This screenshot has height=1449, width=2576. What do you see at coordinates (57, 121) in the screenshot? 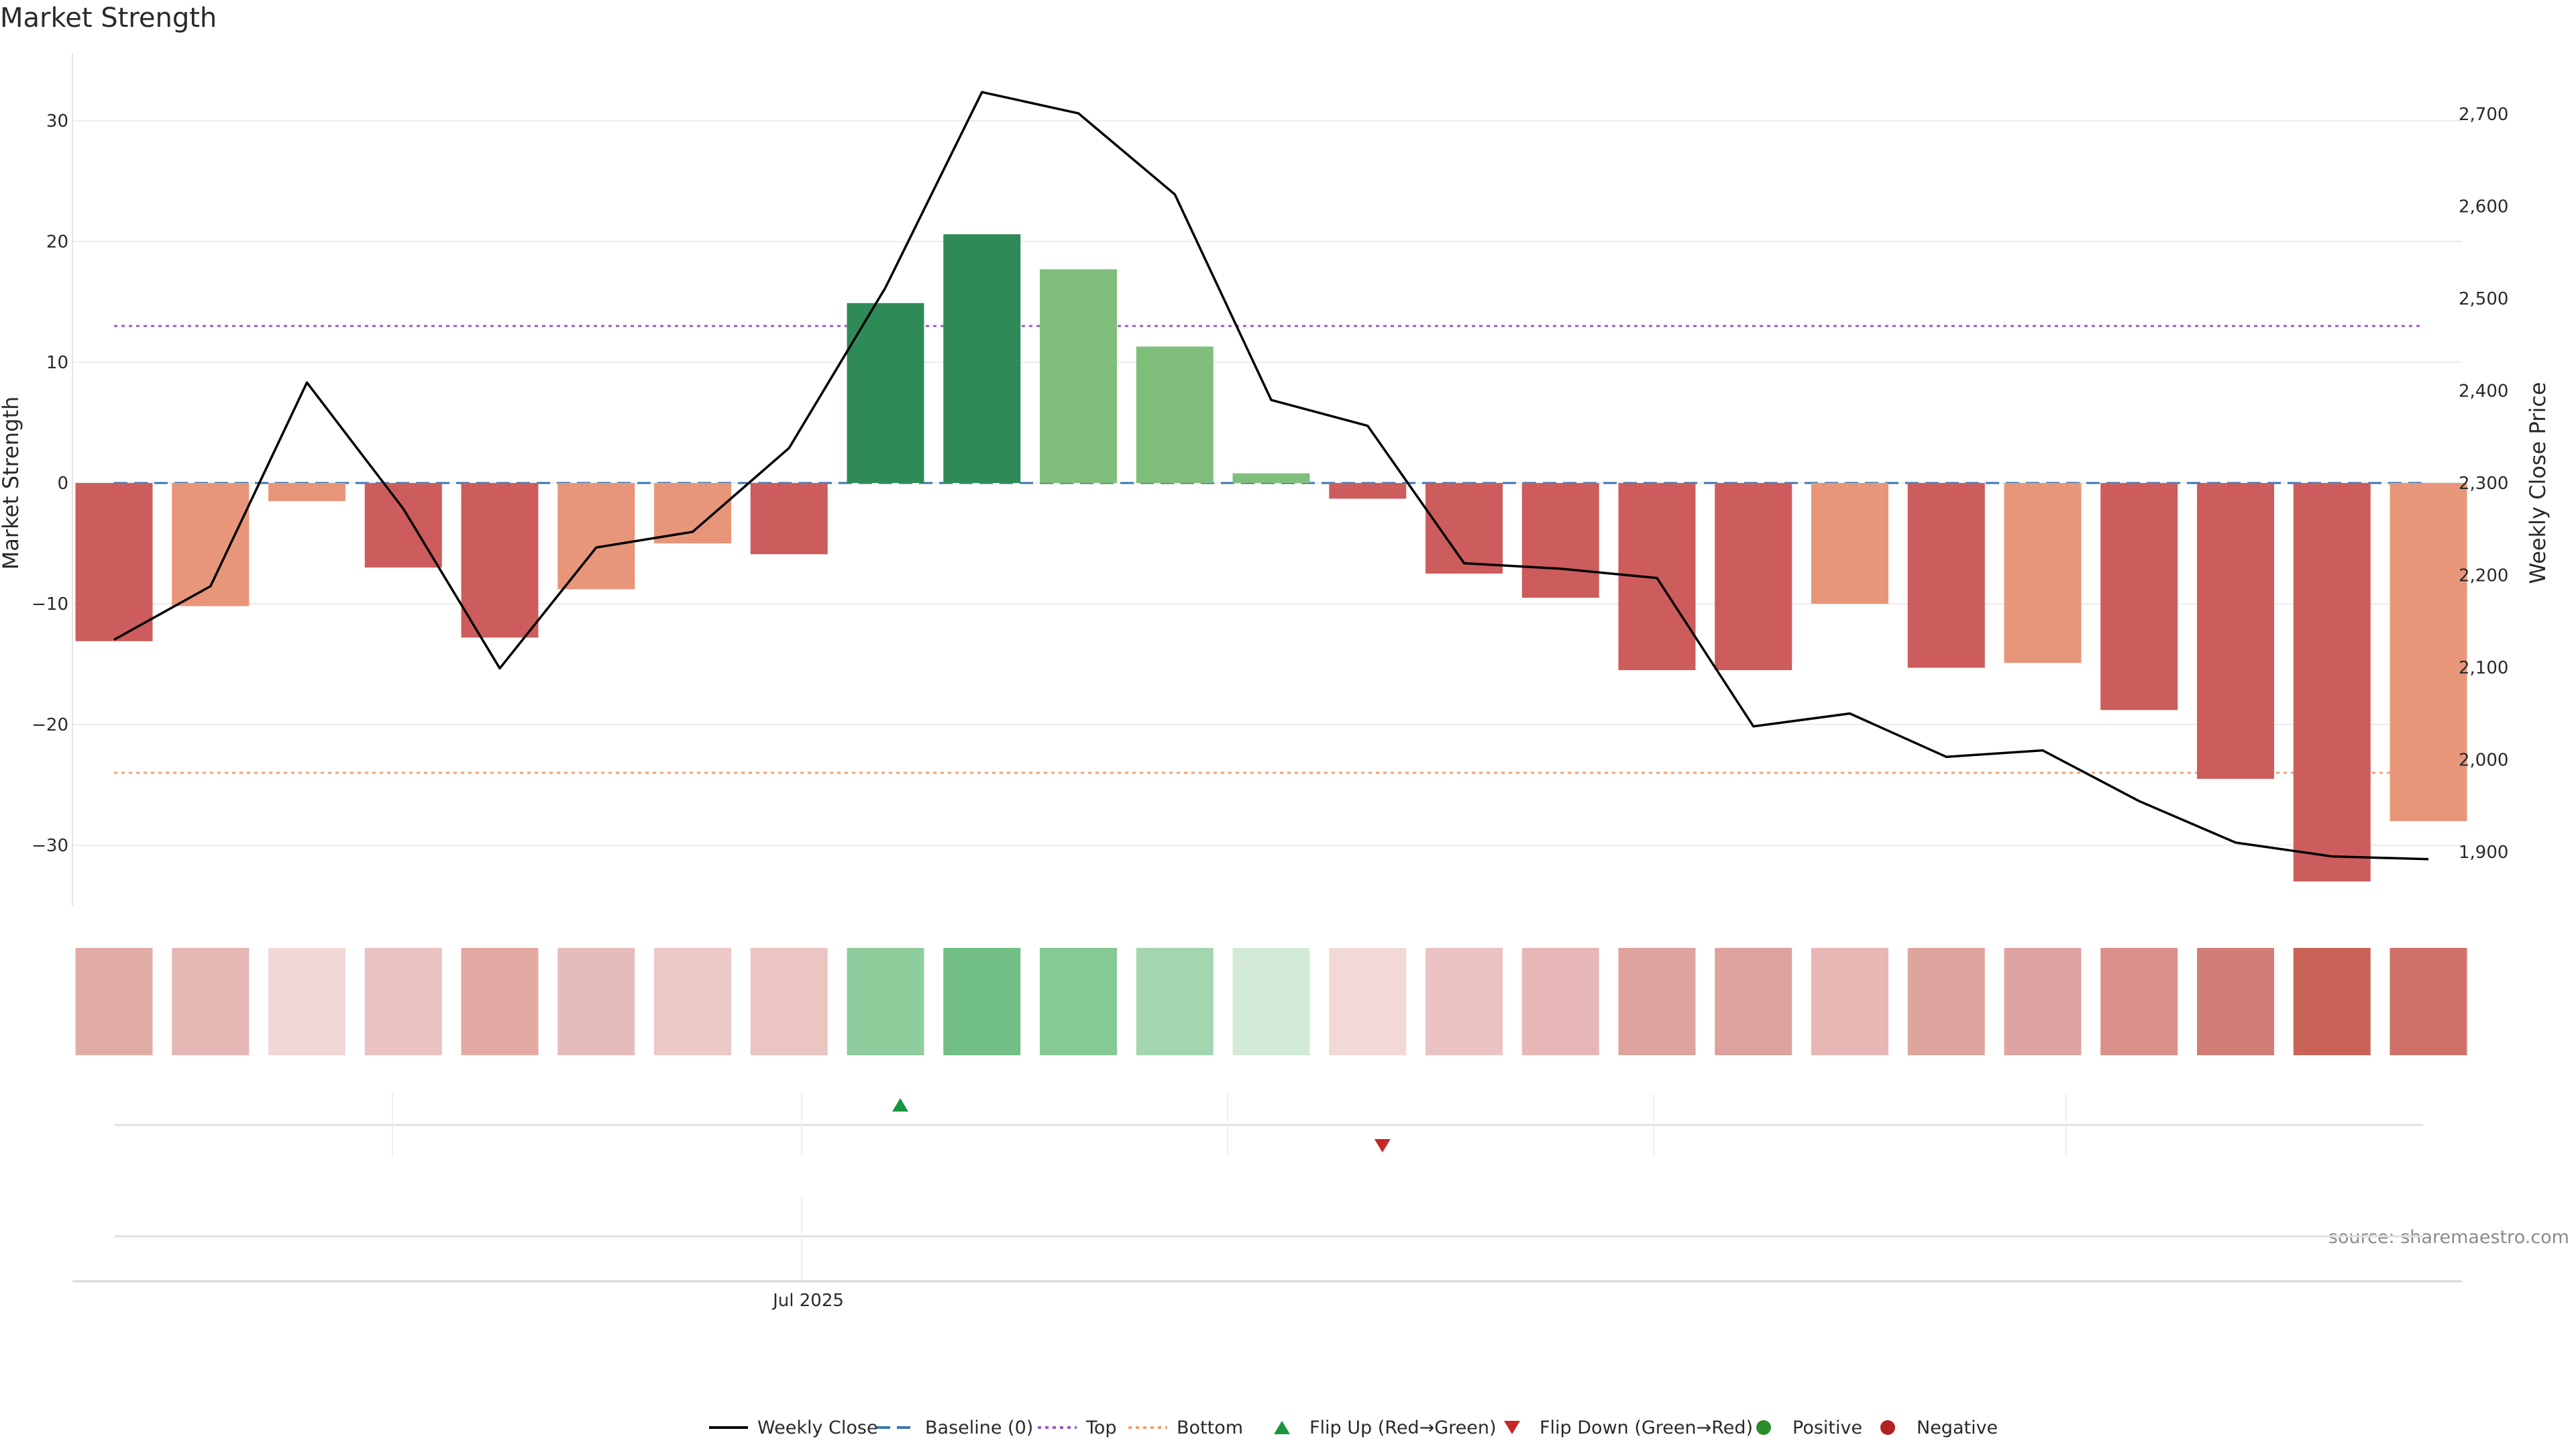
I see `y-tick-label: 30` at bounding box center [57, 121].